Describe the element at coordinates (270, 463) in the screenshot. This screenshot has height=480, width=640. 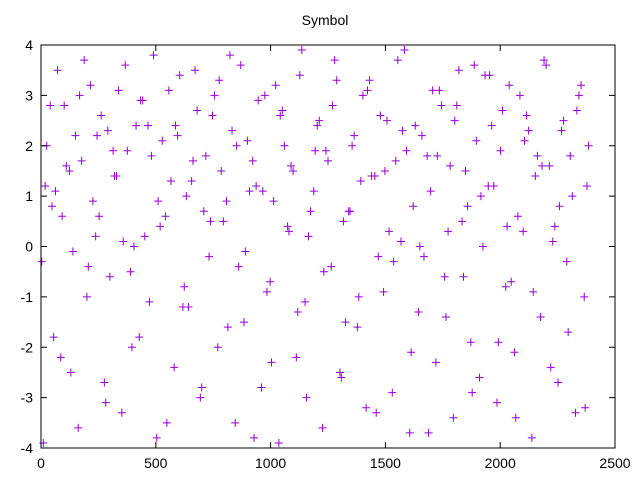
I see `x-tick-label: 1000` at that location.